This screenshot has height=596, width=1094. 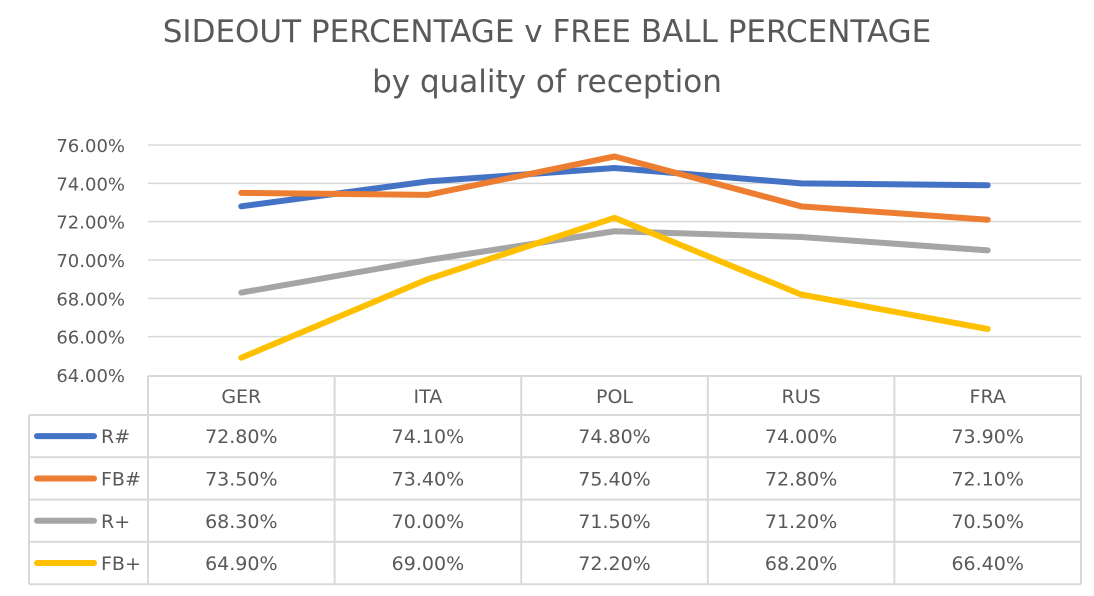 What do you see at coordinates (987, 522) in the screenshot?
I see `data-value: 70.50%` at bounding box center [987, 522].